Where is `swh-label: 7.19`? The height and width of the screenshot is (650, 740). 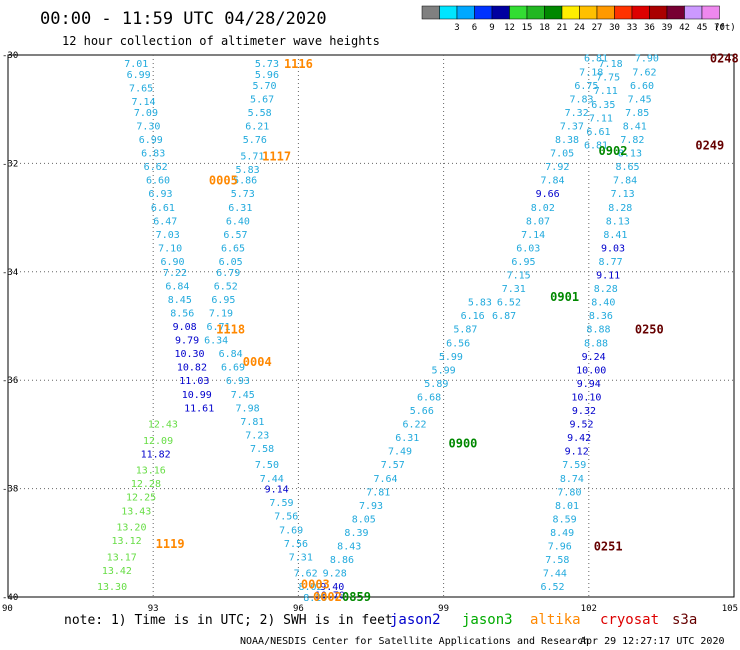 swh-label: 7.19 is located at coordinates (221, 313).